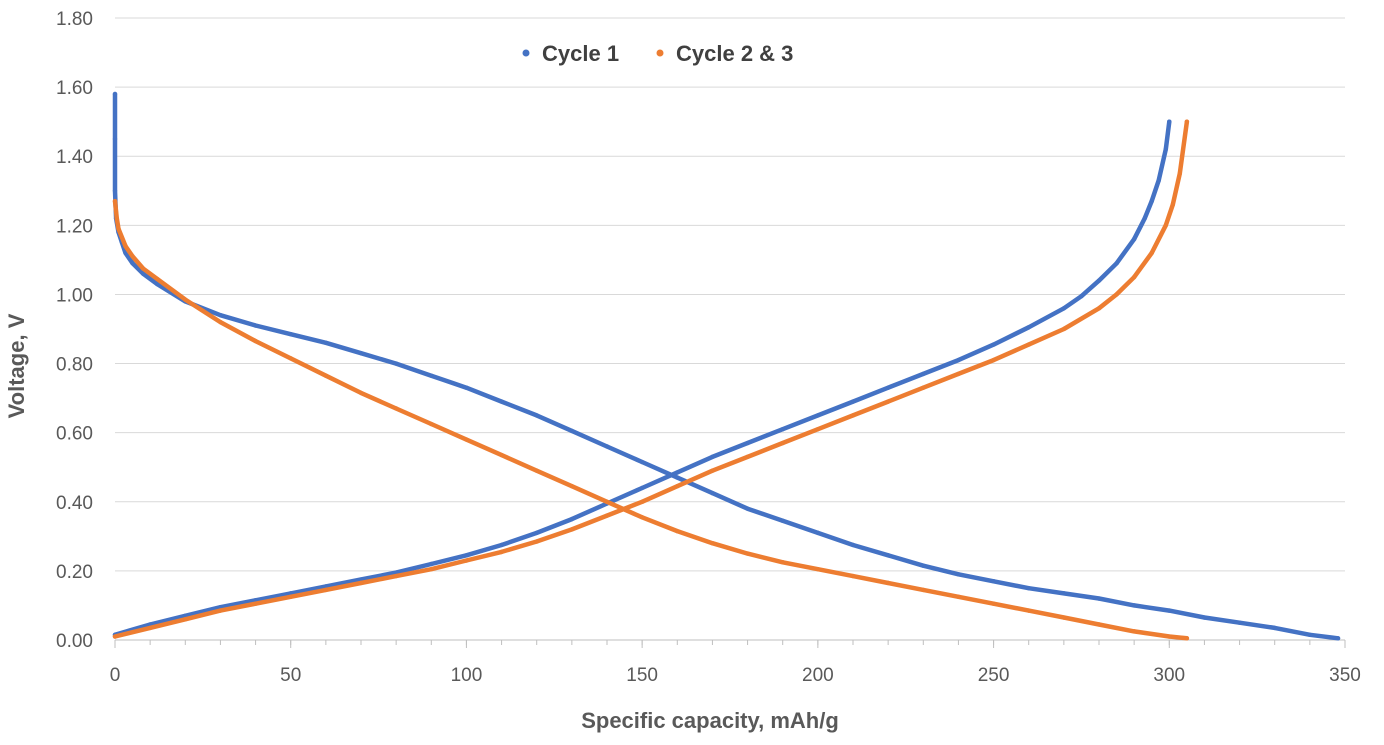 The width and height of the screenshot is (1384, 745). I want to click on legend-label: Cycle 2 & 3, so click(734, 53).